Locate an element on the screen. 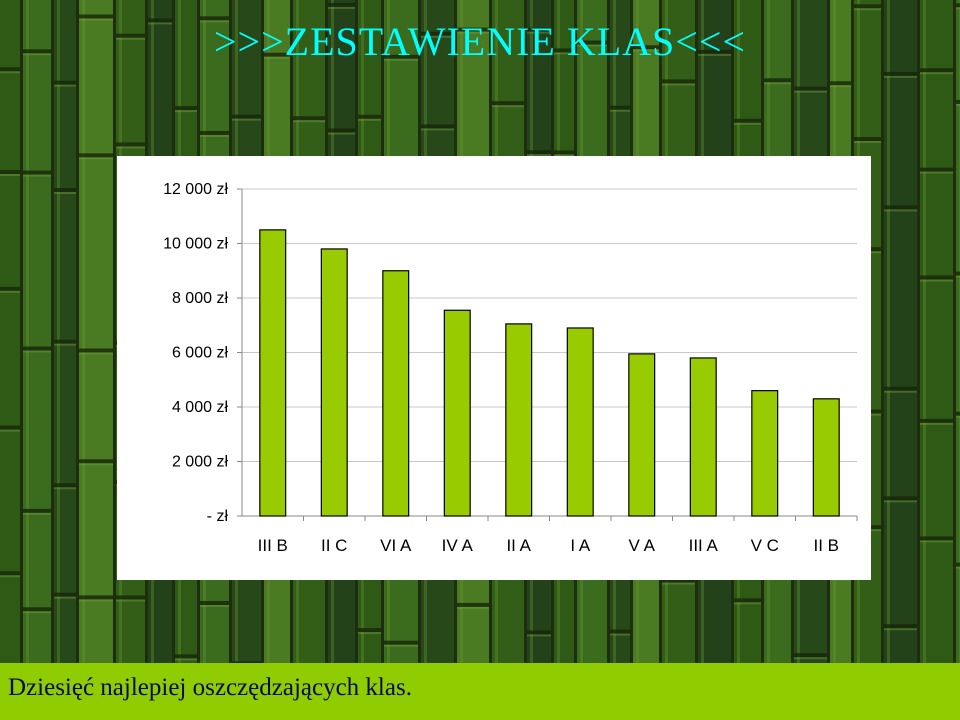 The width and height of the screenshot is (960, 720). footer-bar is located at coordinates (480, 691).